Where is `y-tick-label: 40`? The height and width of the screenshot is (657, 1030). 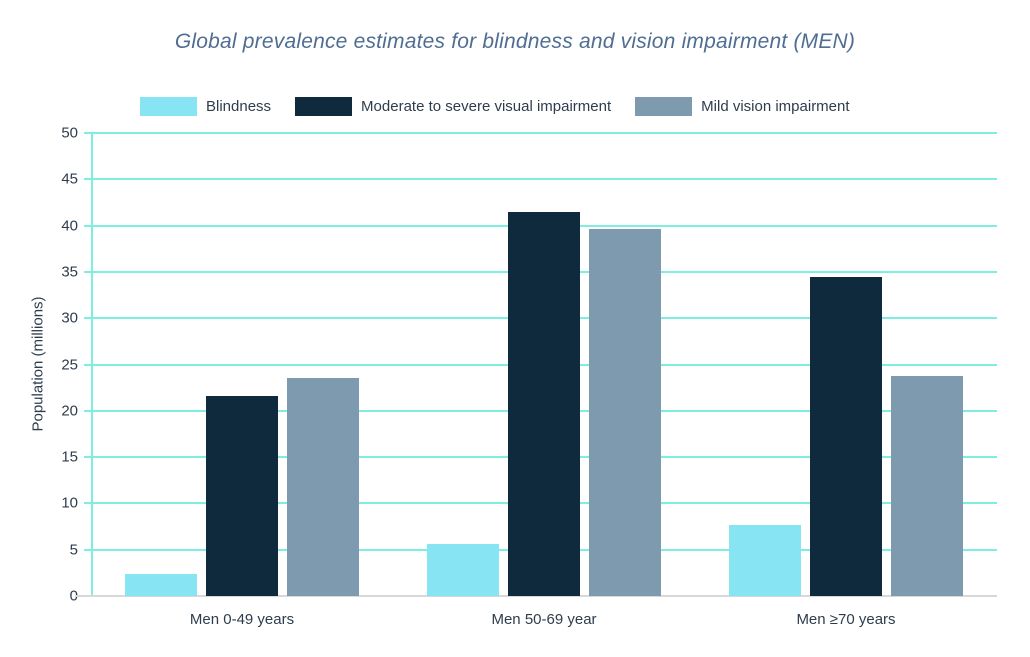 y-tick-label: 40 is located at coordinates (69, 226).